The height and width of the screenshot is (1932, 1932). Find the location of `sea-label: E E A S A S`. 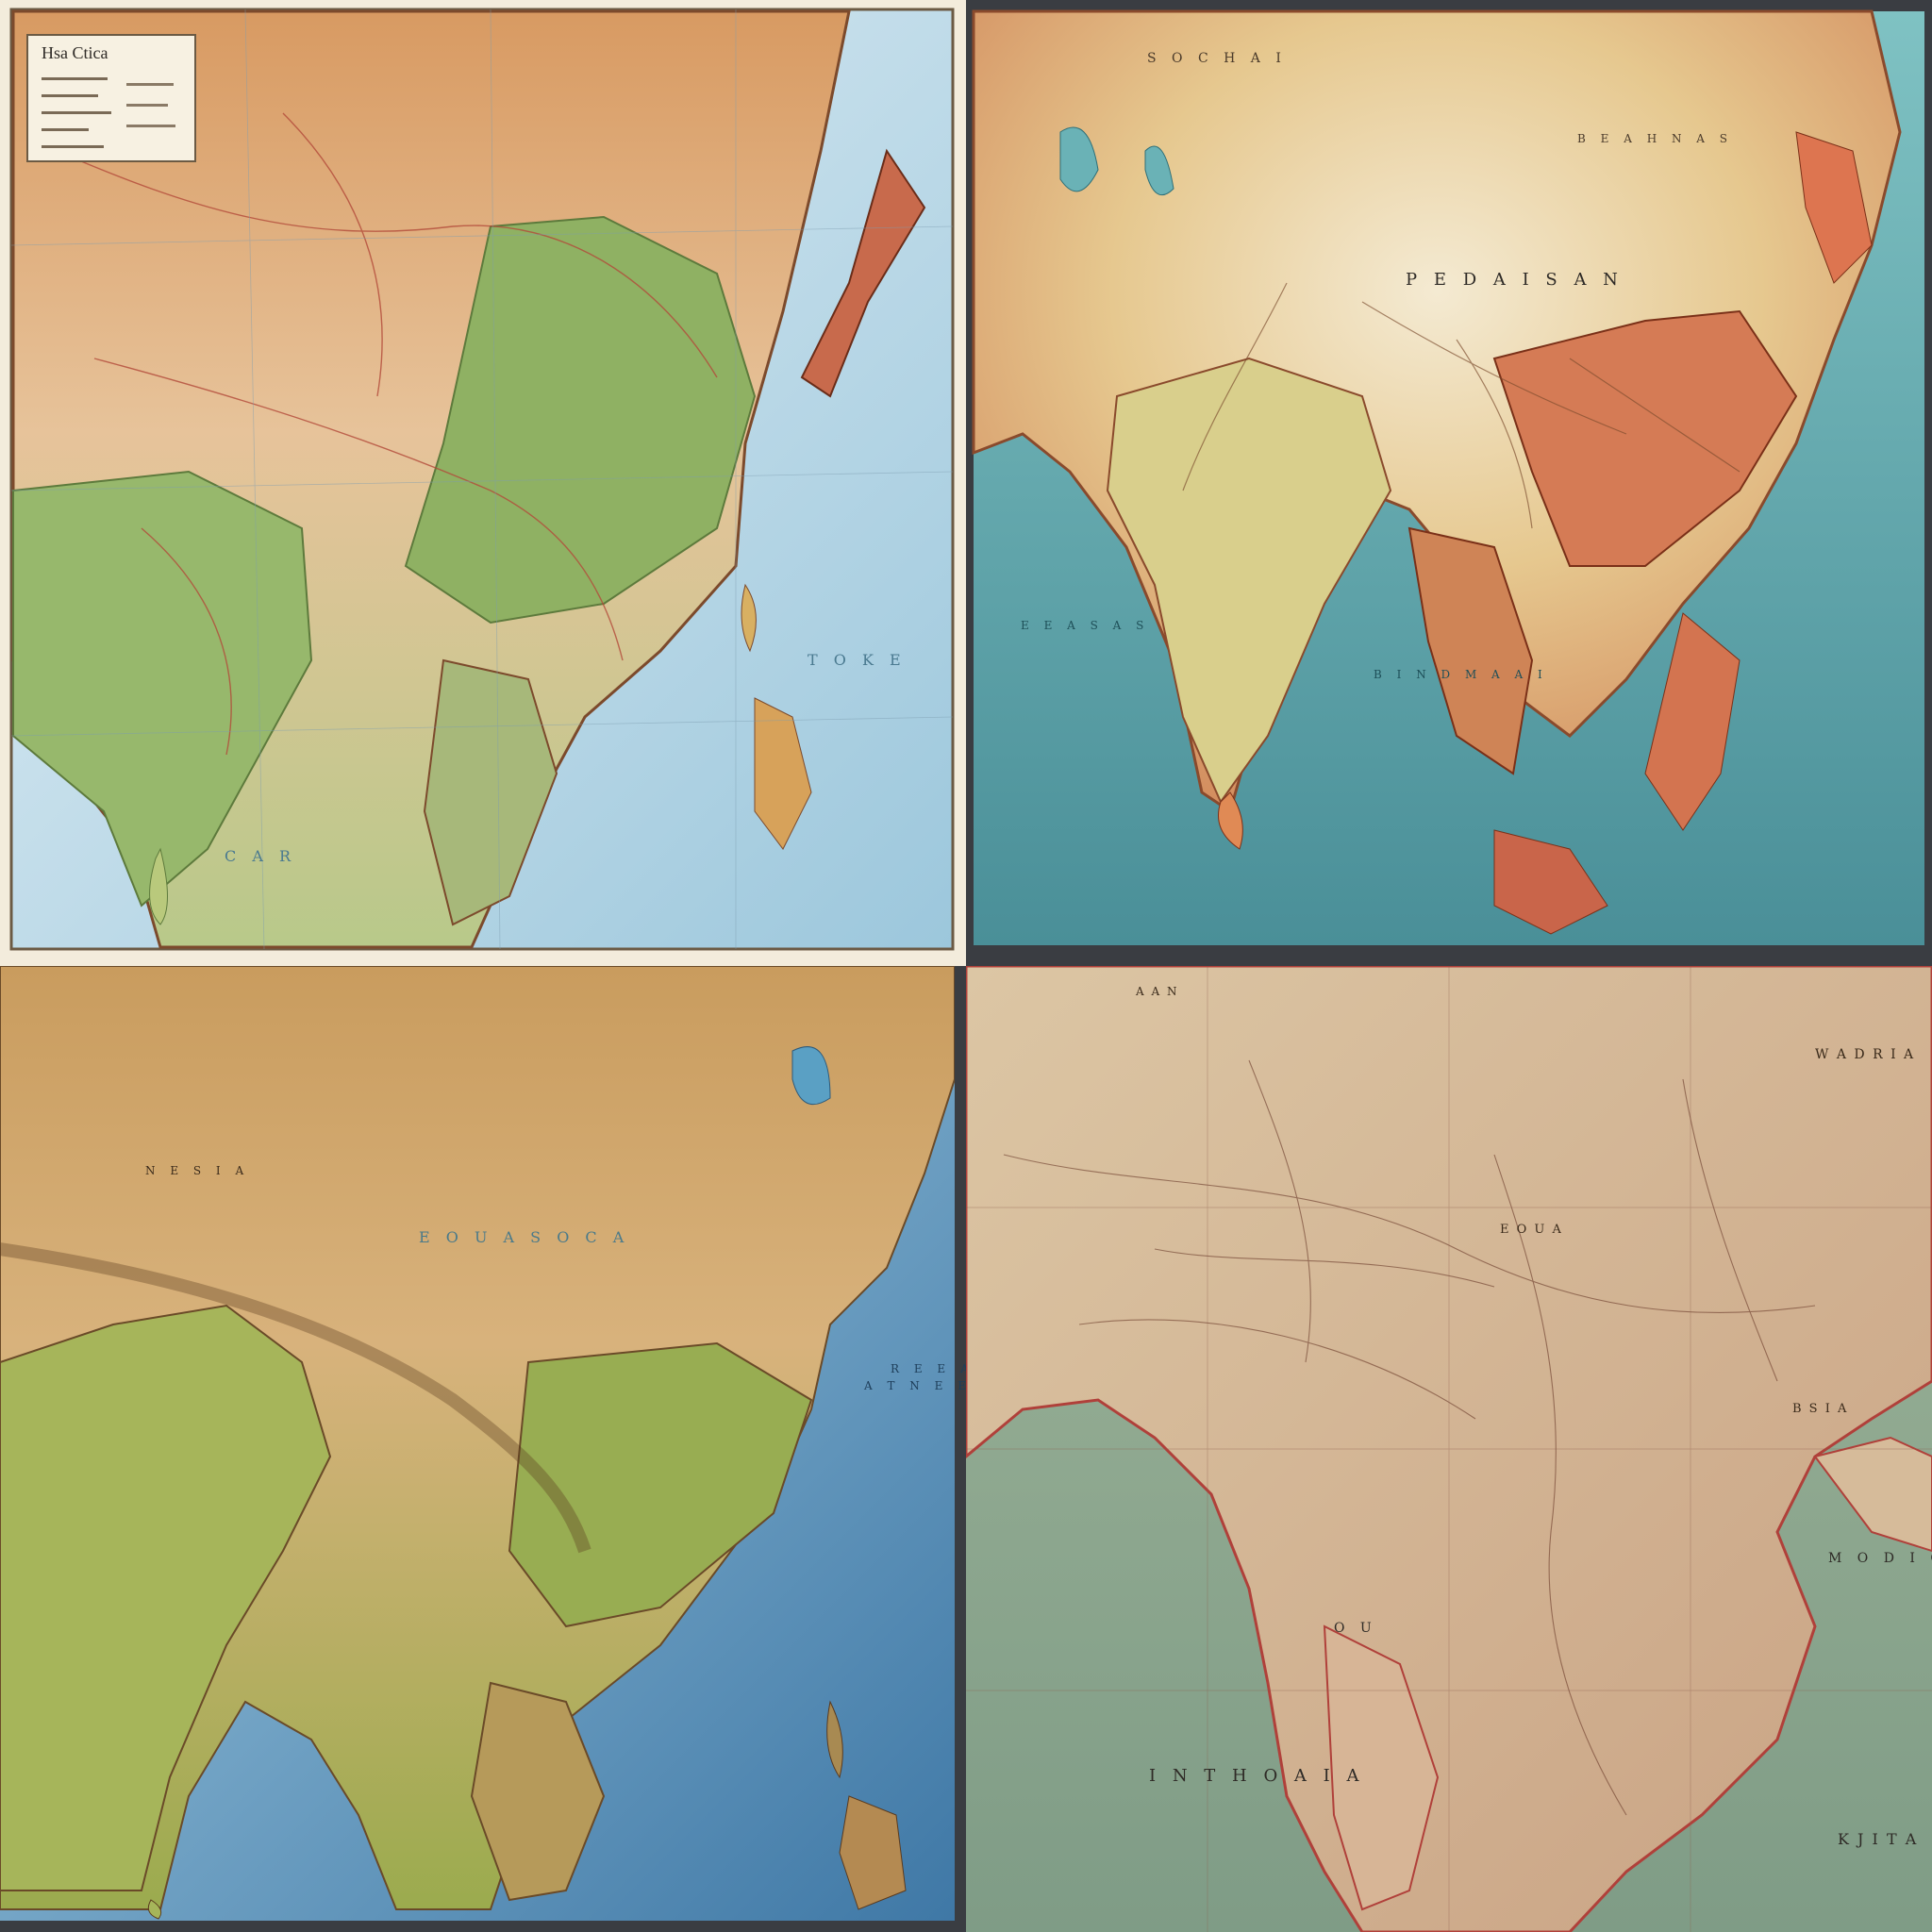

sea-label: E E A S A S is located at coordinates (1086, 626).